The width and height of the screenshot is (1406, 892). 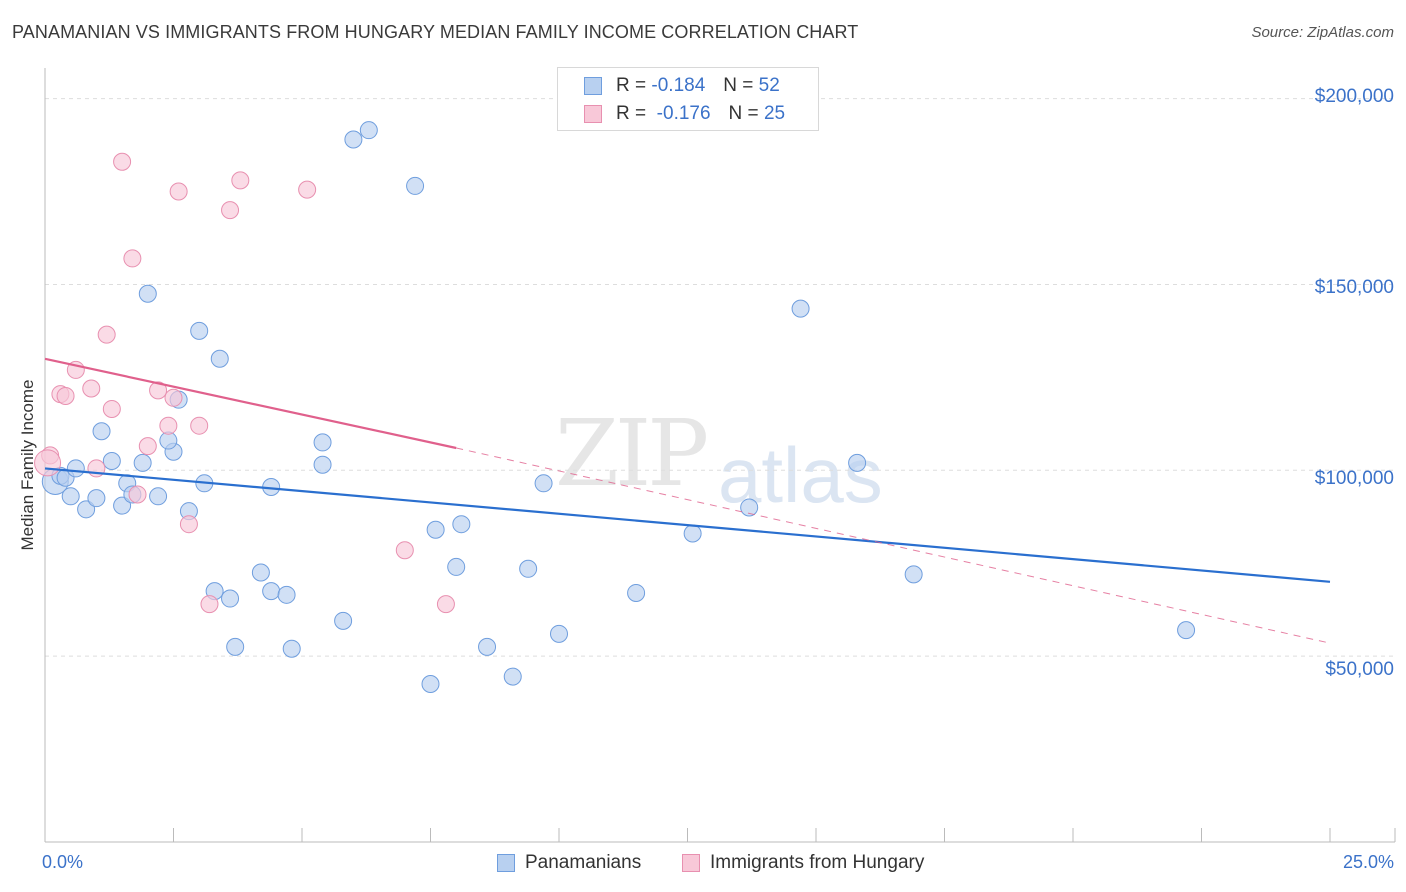 I want to click on watermark-zip: ZIP, so click(x=632, y=453).